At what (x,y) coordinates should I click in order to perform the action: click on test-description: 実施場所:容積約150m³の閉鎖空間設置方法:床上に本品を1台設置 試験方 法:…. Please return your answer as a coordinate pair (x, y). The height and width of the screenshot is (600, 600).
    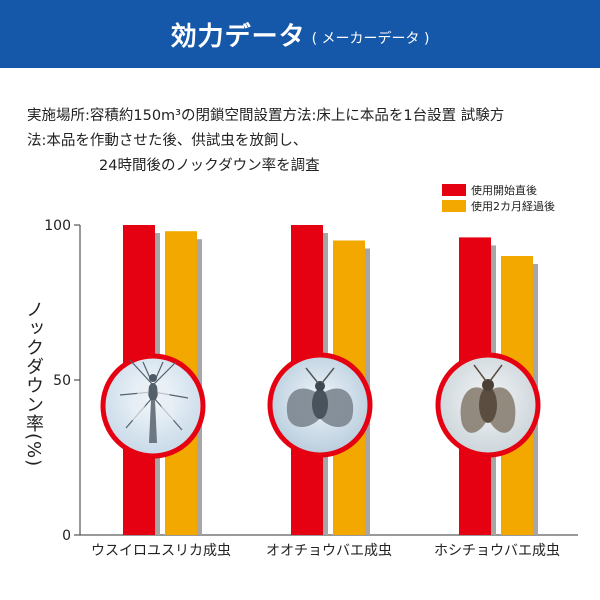
    Looking at the image, I should click on (307, 141).